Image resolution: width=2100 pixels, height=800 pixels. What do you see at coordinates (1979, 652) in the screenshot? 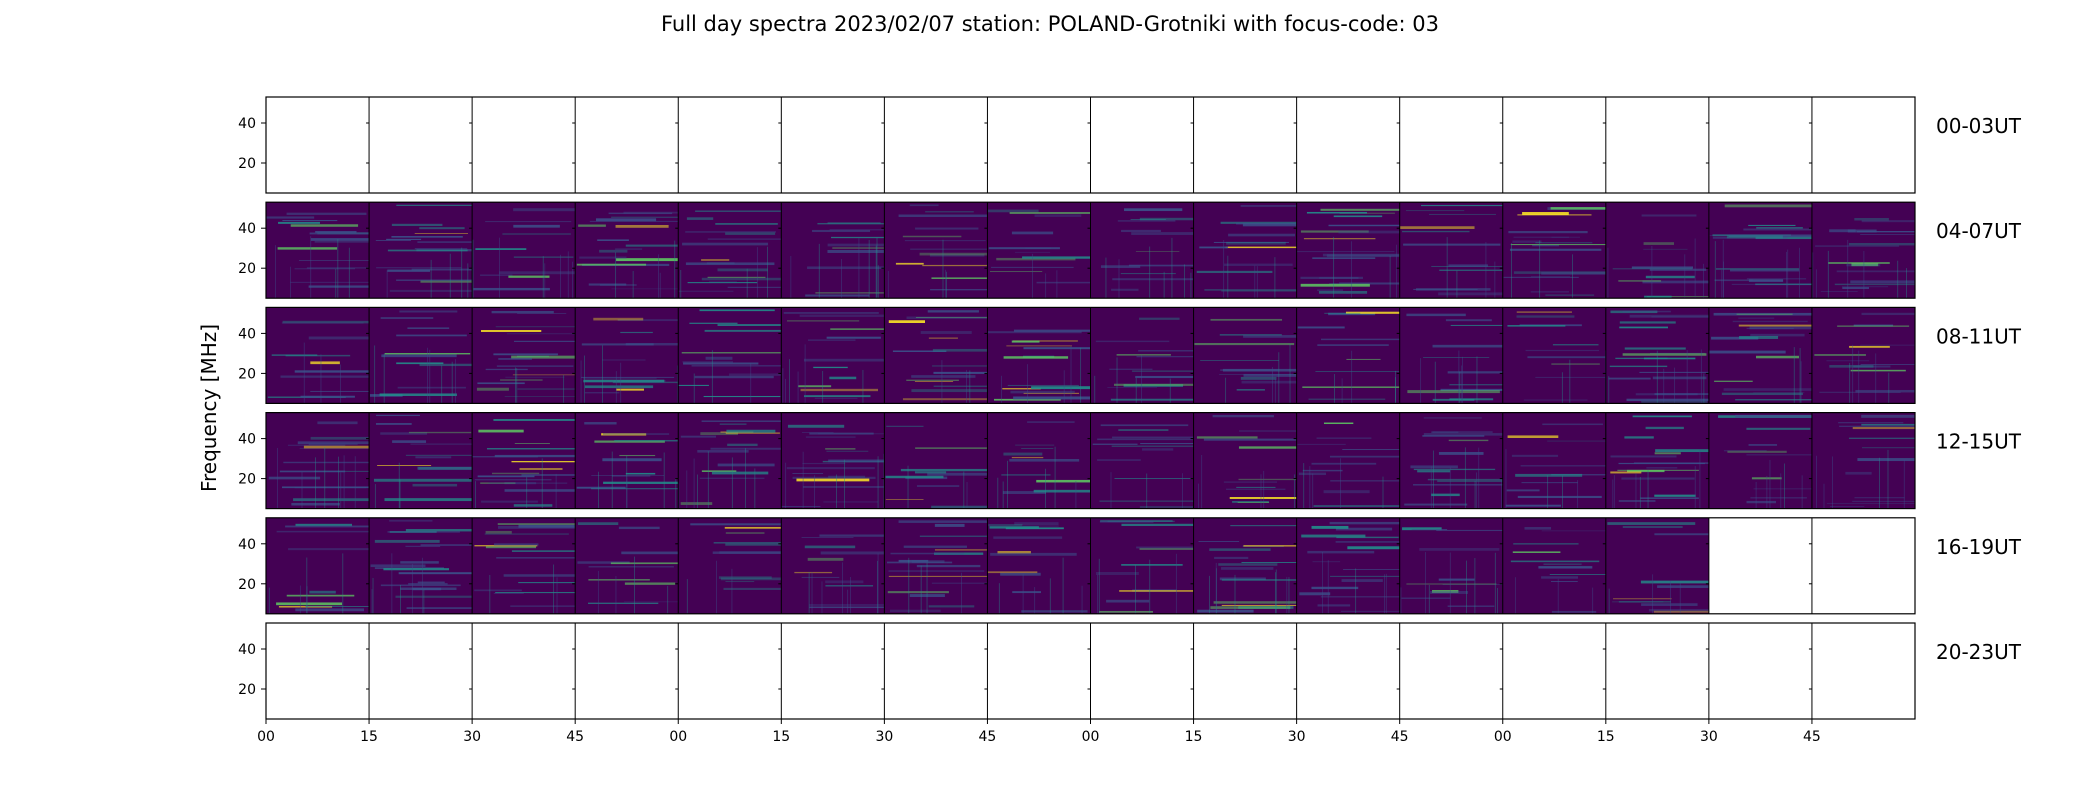
I see `row-label: 20-23UT` at bounding box center [1979, 652].